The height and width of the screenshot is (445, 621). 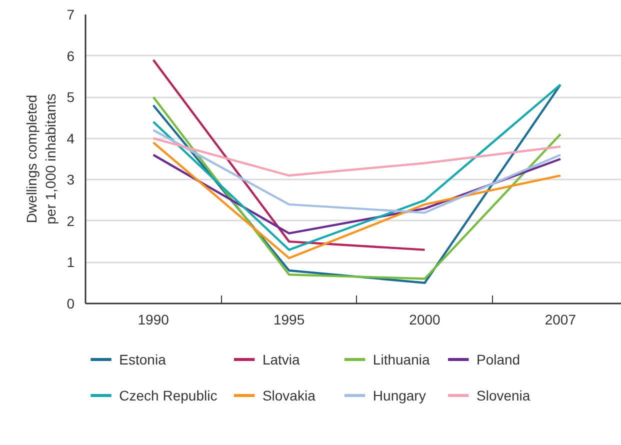 I want to click on y-tick-label: 6, so click(x=70, y=56).